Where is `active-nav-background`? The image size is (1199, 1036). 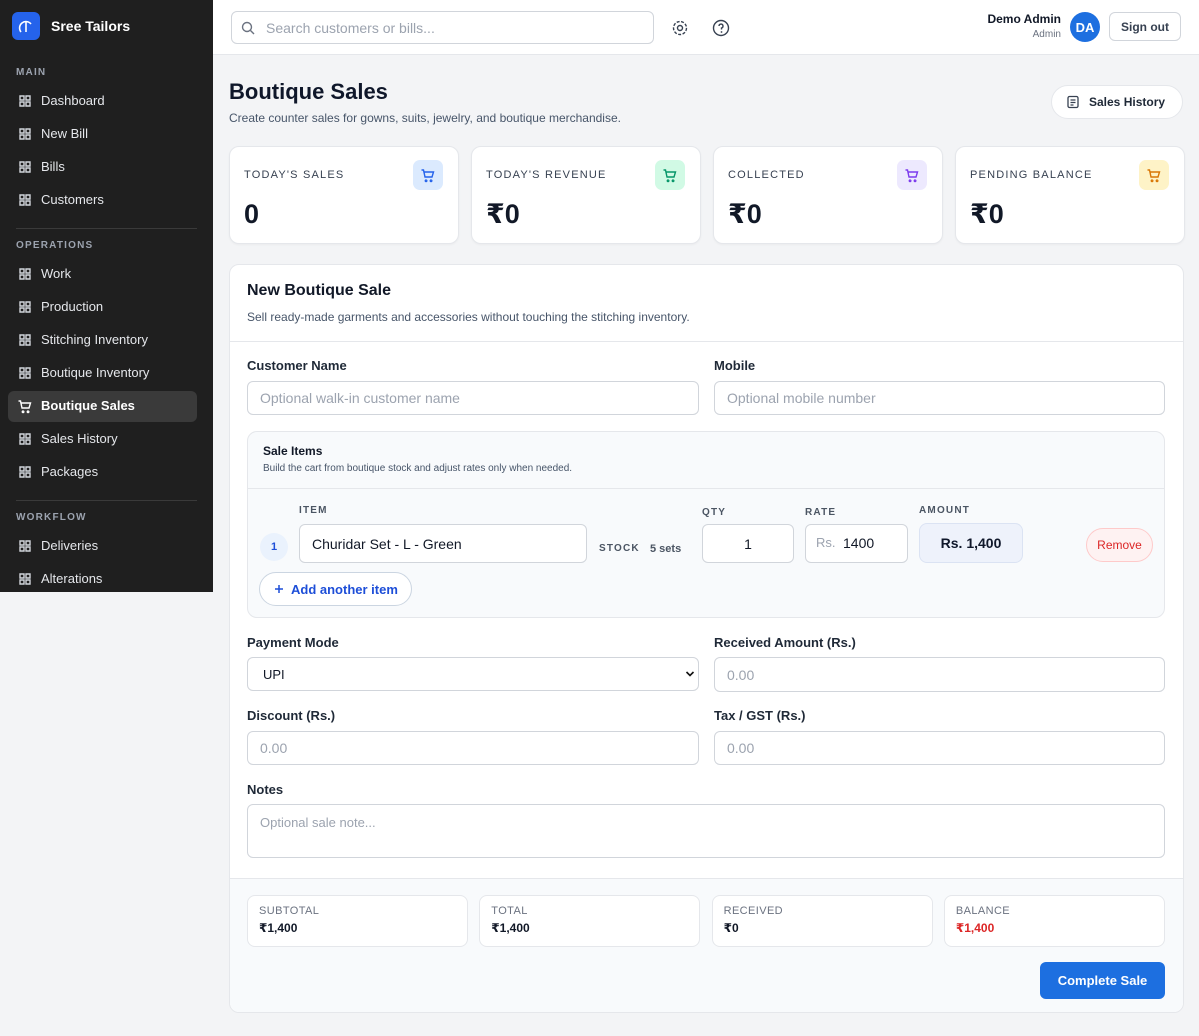
active-nav-background is located at coordinates (102, 406).